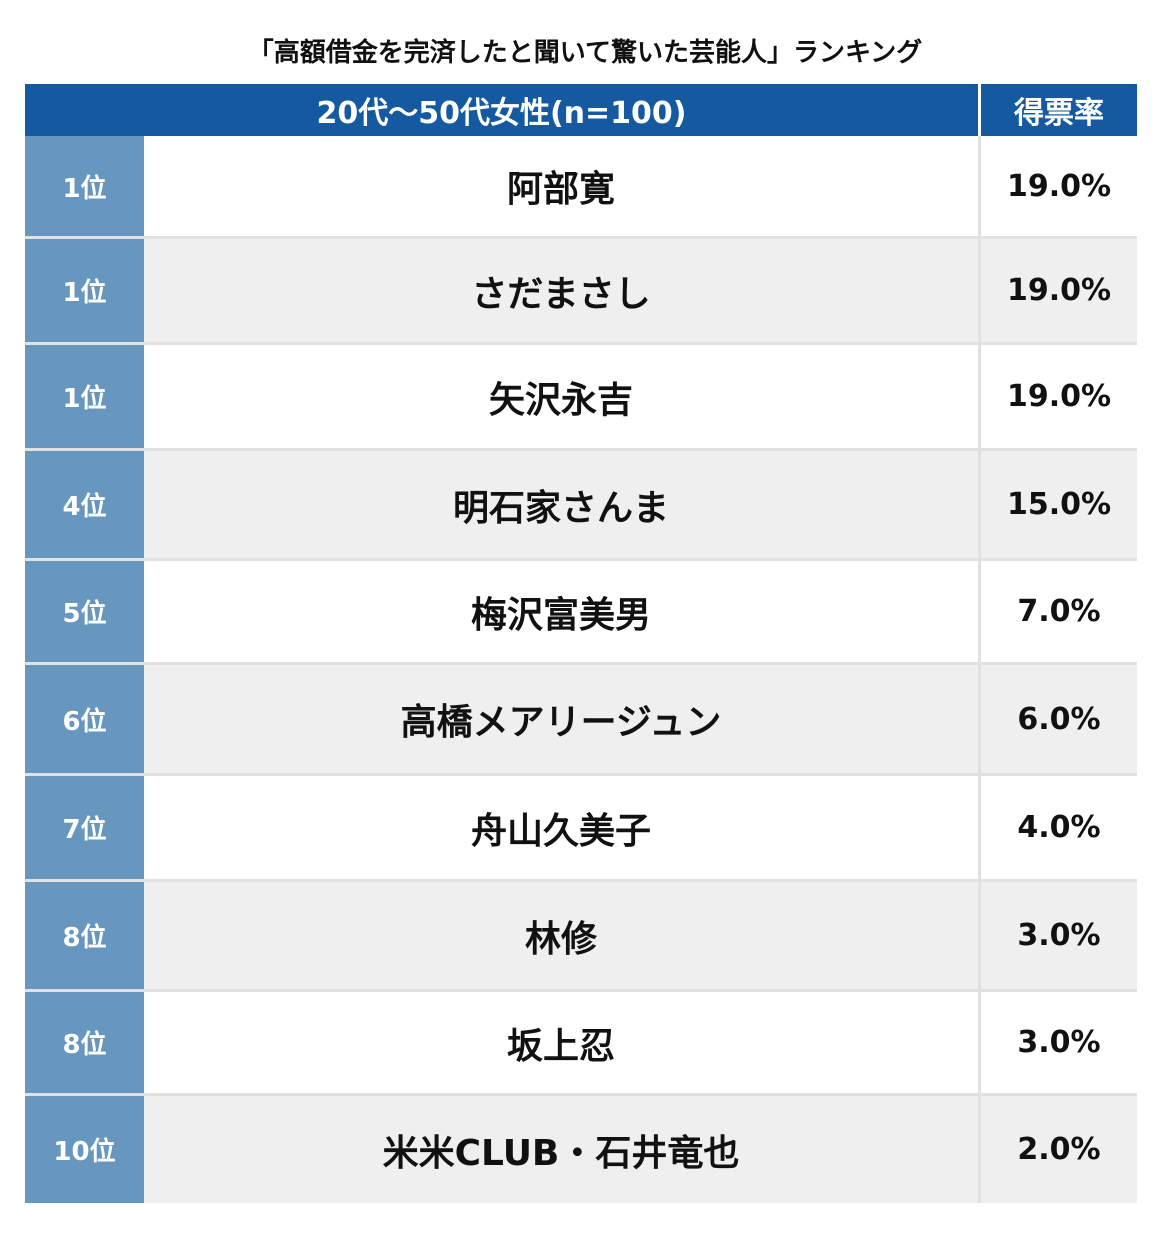 The image size is (1170, 1236). Describe the element at coordinates (503, 110) in the screenshot. I see `header-respondents: 20代〜50代女性(n=100)` at that location.